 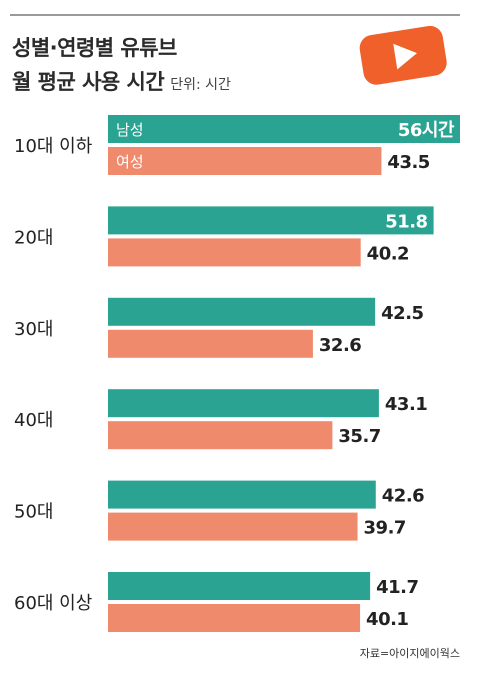 What do you see at coordinates (200, 85) in the screenshot?
I see `unit-label: 단위: 시간` at bounding box center [200, 85].